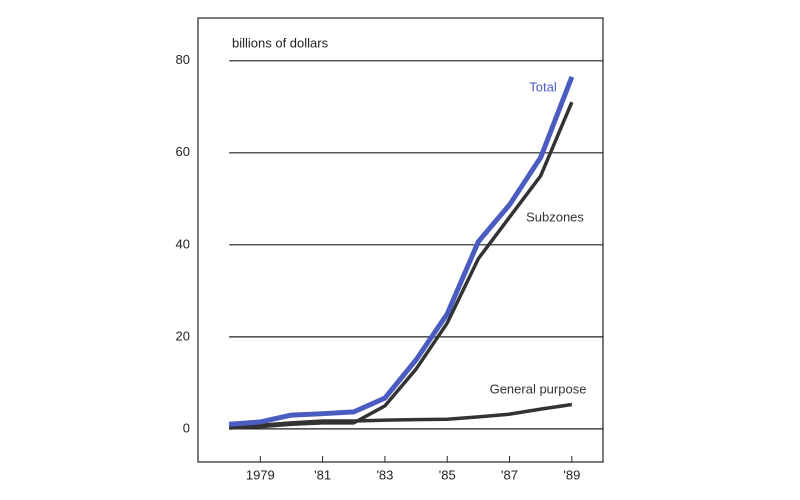 The height and width of the screenshot is (500, 800). Describe the element at coordinates (571, 474) in the screenshot. I see `x-tick-label: '89` at that location.